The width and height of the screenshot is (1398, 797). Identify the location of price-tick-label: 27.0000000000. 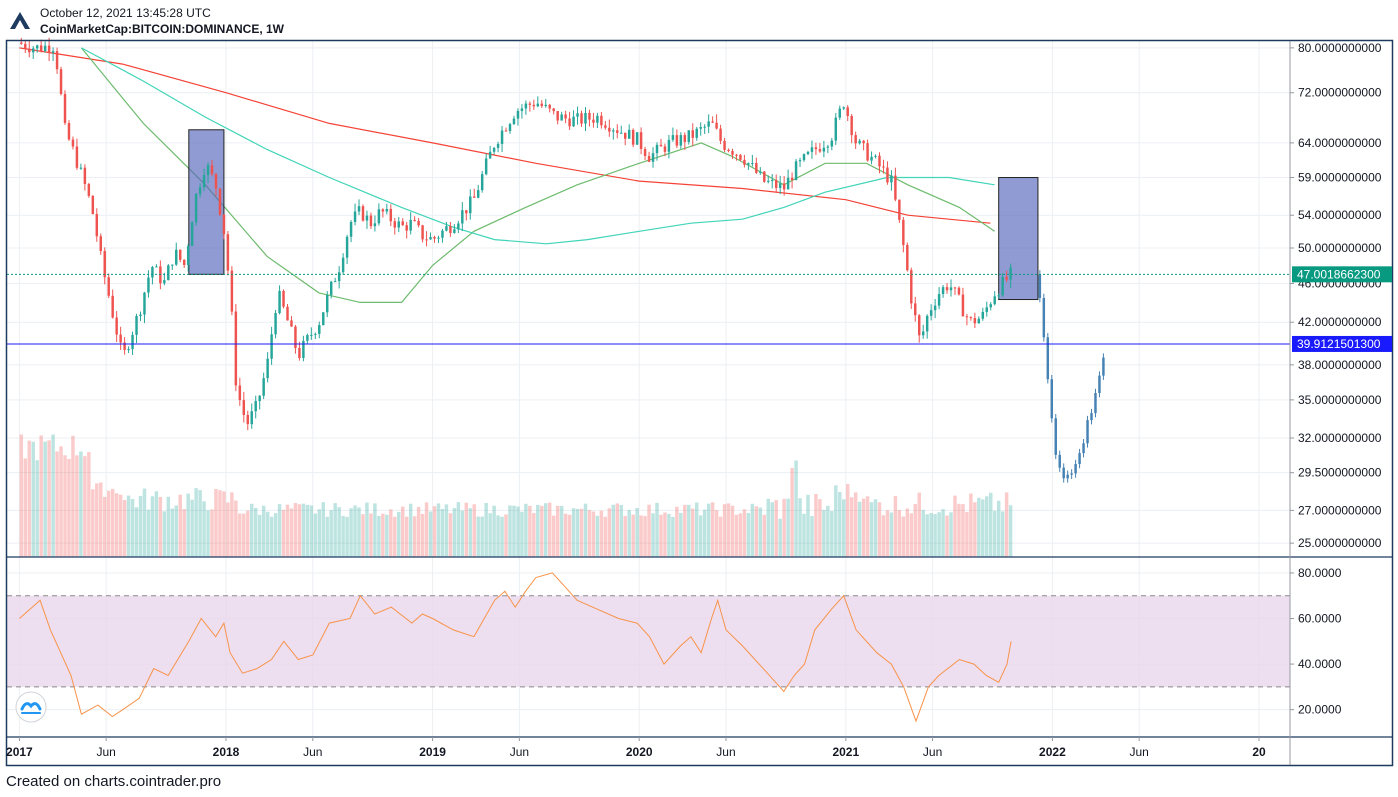
(1340, 510).